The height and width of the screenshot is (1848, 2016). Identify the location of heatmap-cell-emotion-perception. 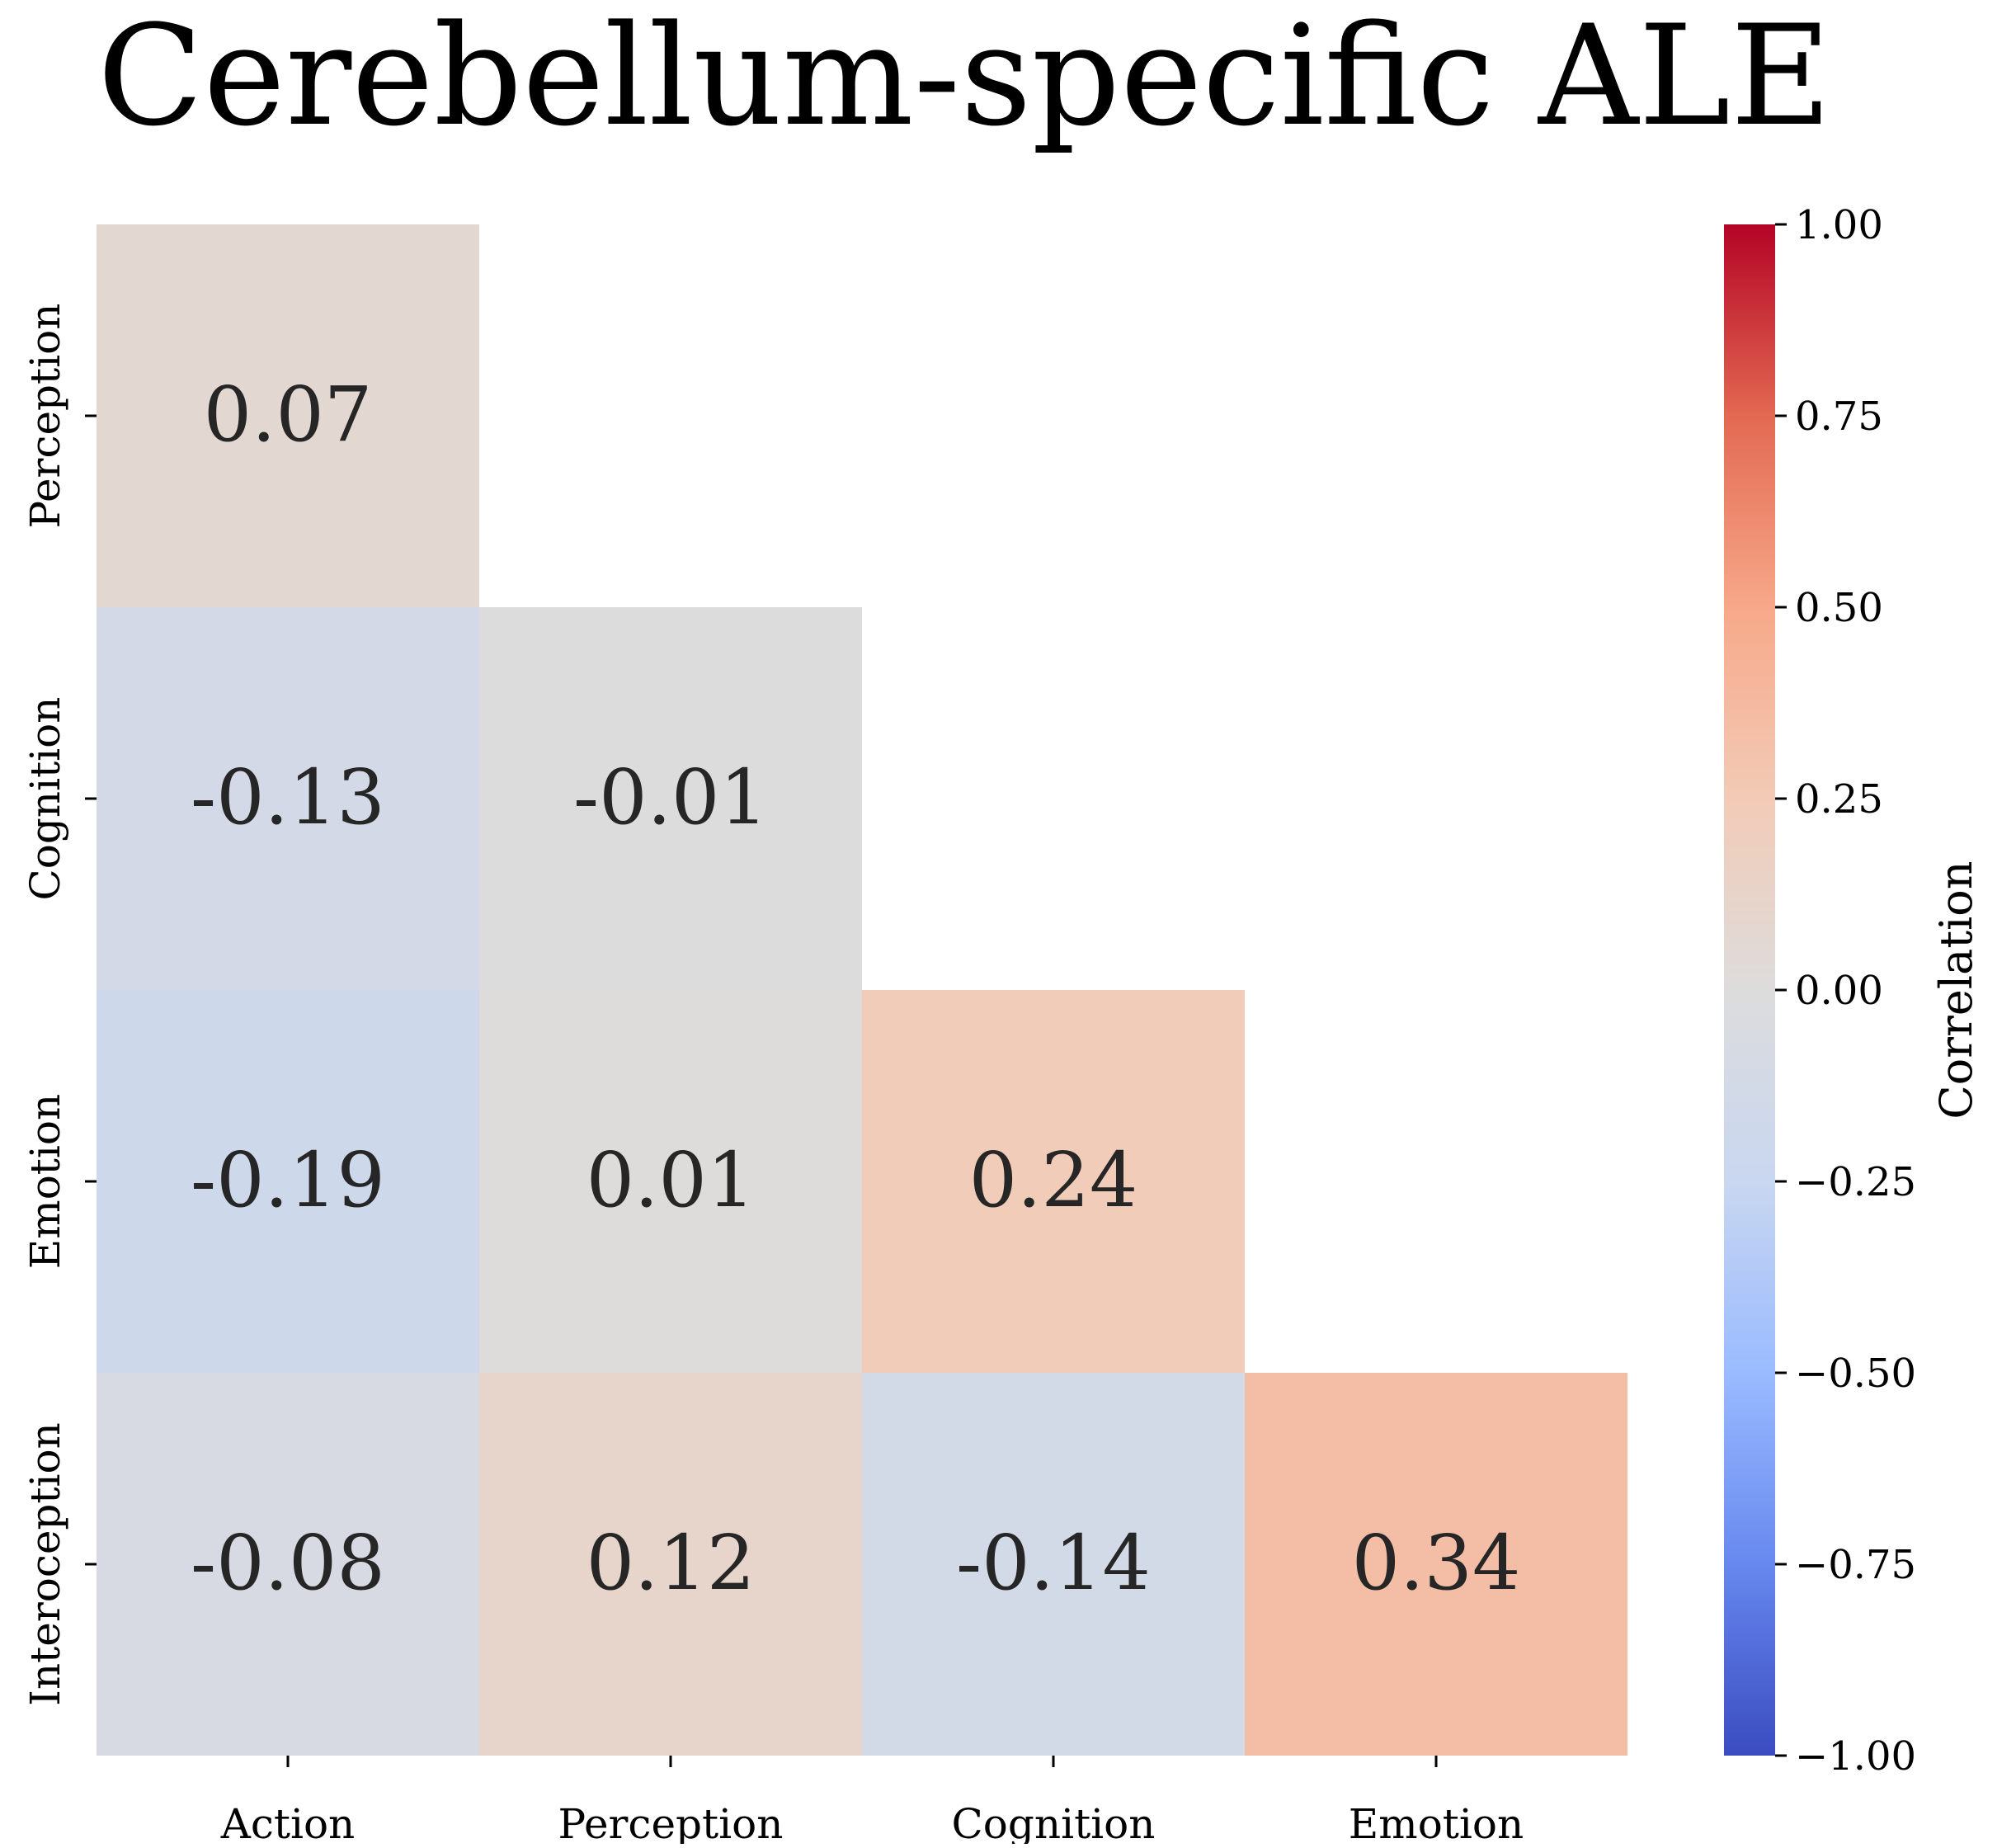
(670, 1181).